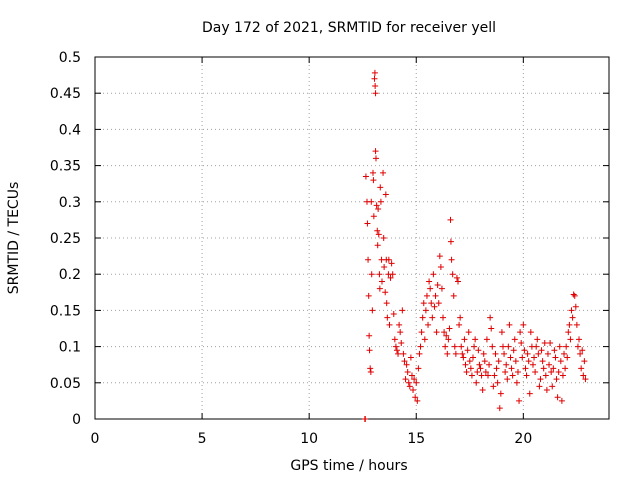 This screenshot has height=480, width=640. Describe the element at coordinates (416, 439) in the screenshot. I see `x-tick-label: 15` at that location.